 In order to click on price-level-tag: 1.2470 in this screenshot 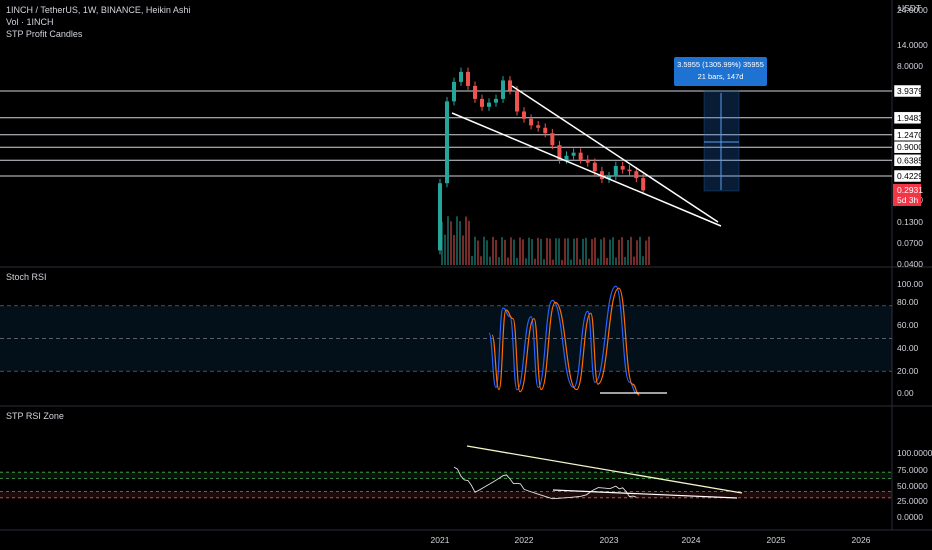, I will do `click(908, 135)`.